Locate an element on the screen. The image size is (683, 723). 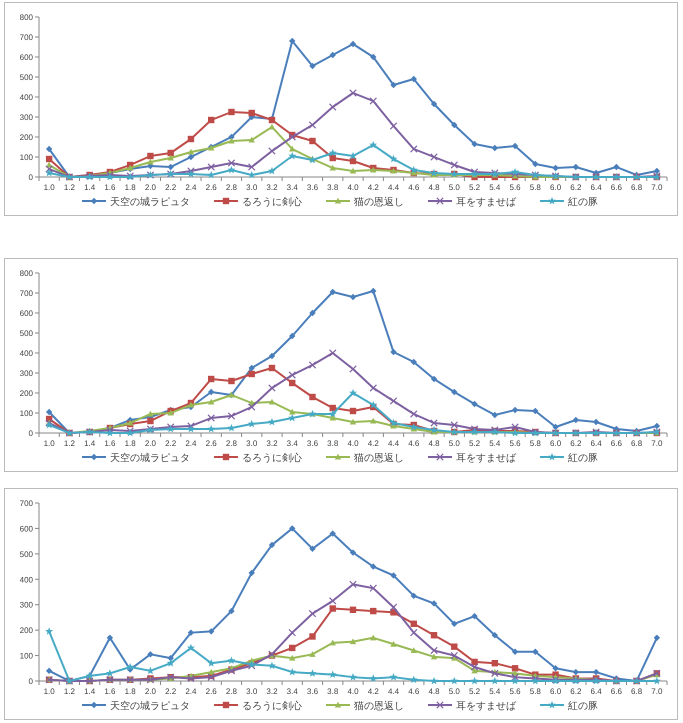
x-tick-label: 2.8 is located at coordinates (232, 691).